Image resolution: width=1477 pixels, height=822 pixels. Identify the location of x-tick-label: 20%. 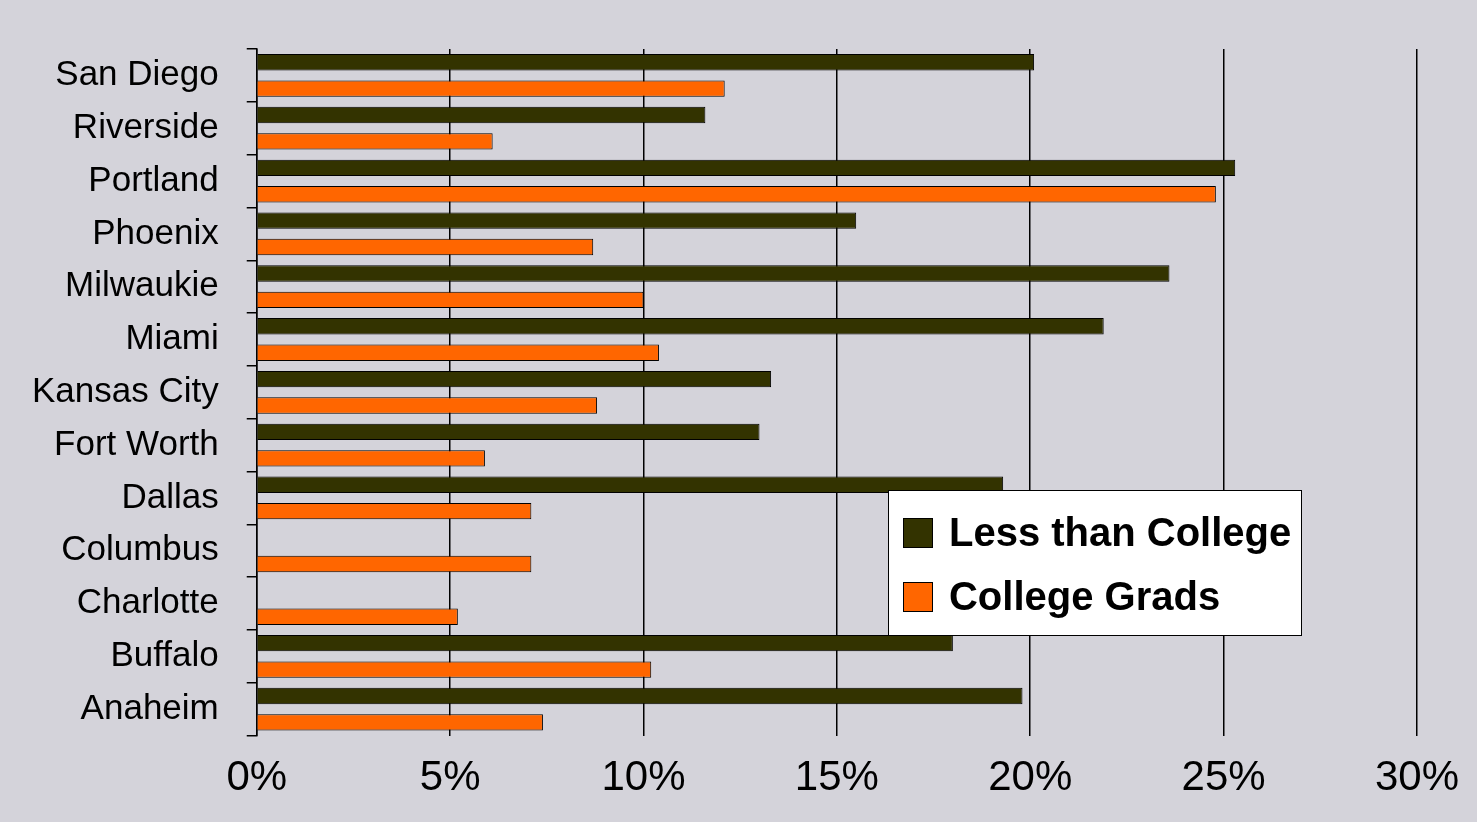
(1030, 776).